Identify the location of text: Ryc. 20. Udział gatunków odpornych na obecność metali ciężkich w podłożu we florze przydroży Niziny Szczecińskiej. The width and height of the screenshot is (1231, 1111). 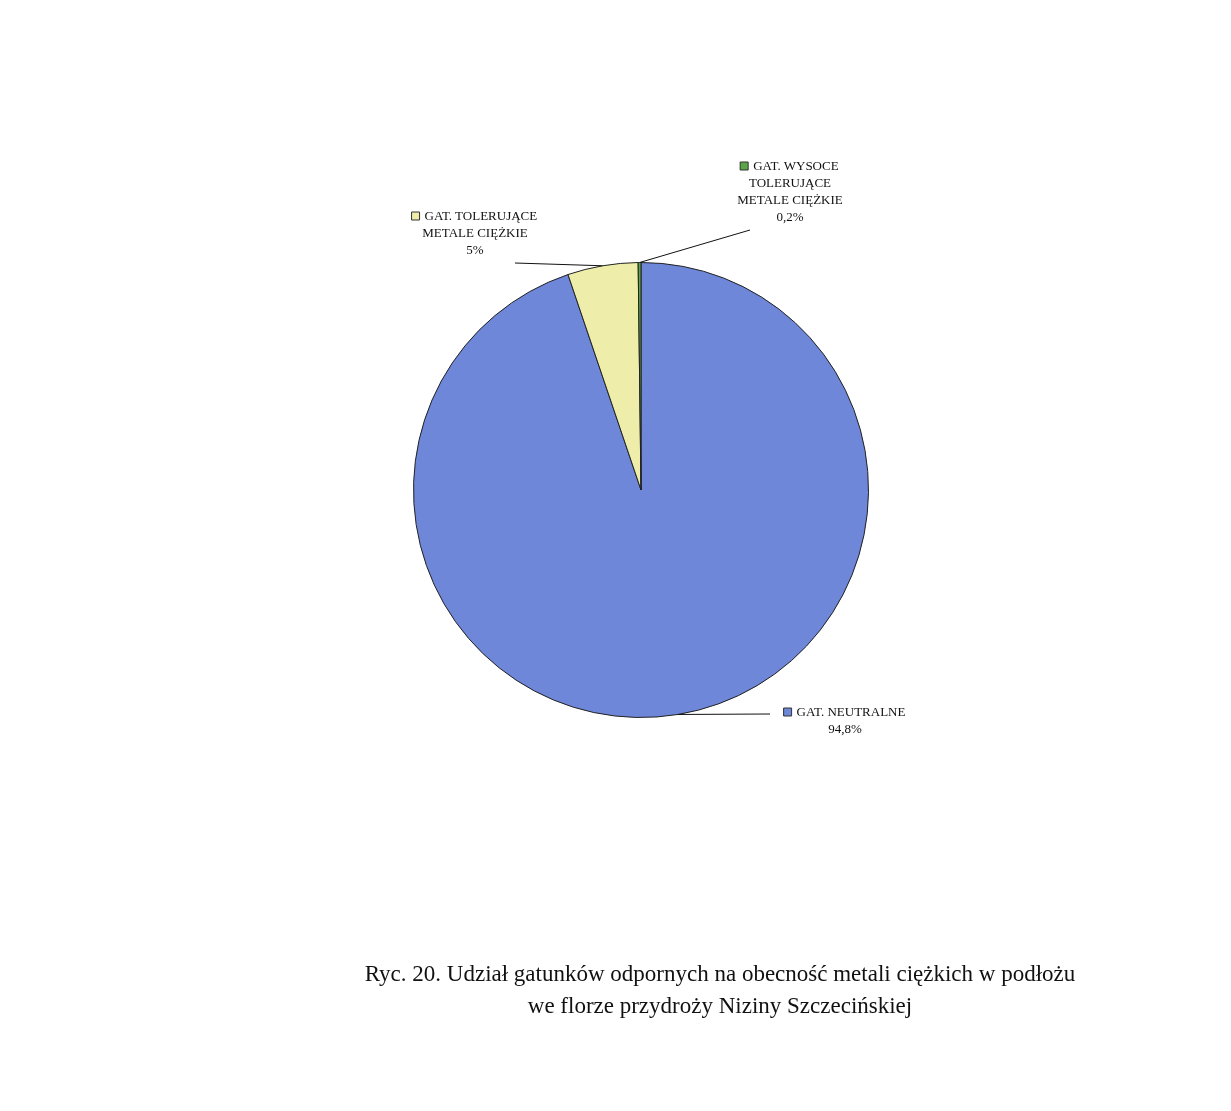
(720, 990).